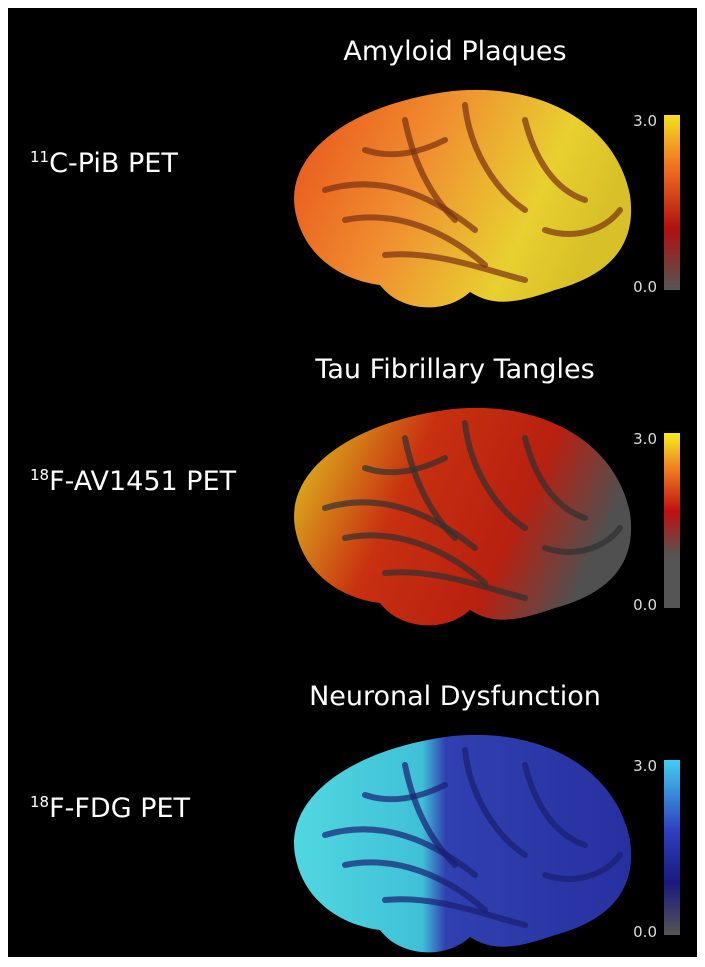 This screenshot has height=967, width=705. Describe the element at coordinates (143, 481) in the screenshot. I see `tracer-name: F-AV1451 PET` at that location.